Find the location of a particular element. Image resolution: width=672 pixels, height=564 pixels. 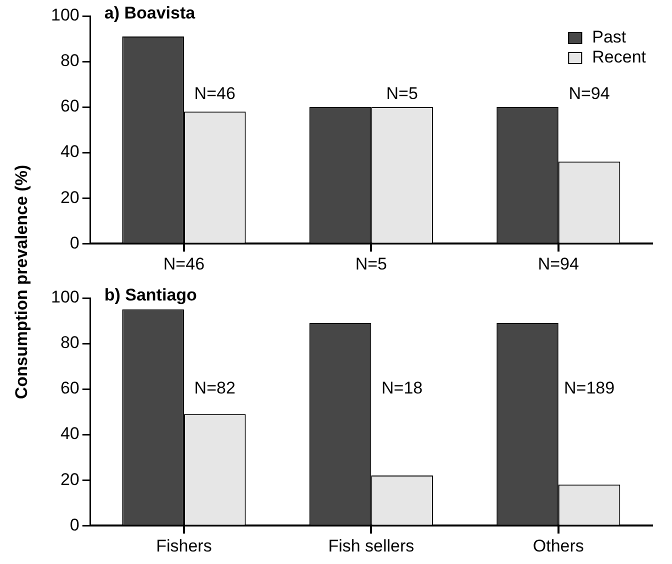

x-tick-label: Fishers is located at coordinates (184, 546).